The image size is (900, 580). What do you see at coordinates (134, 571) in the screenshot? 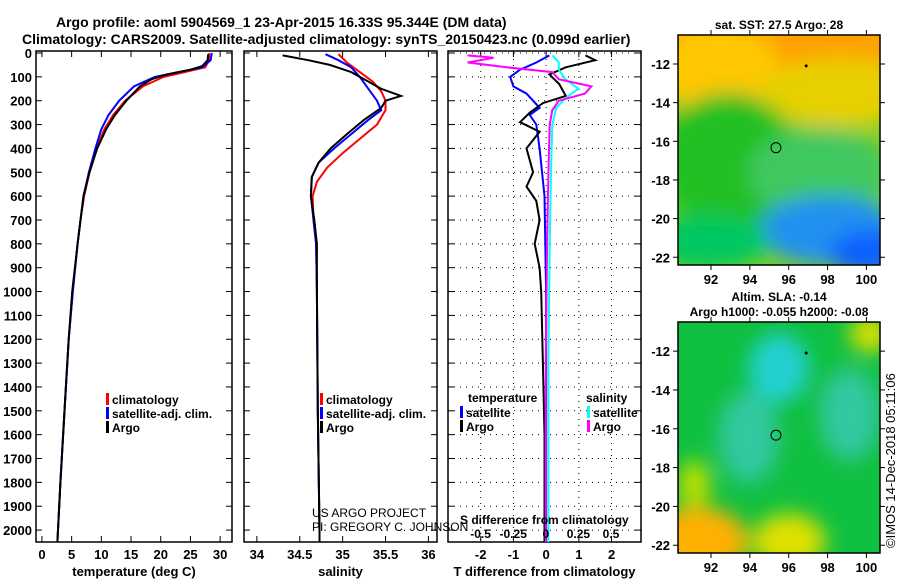
I see `x-axis-label: temperature (deg C)` at bounding box center [134, 571].